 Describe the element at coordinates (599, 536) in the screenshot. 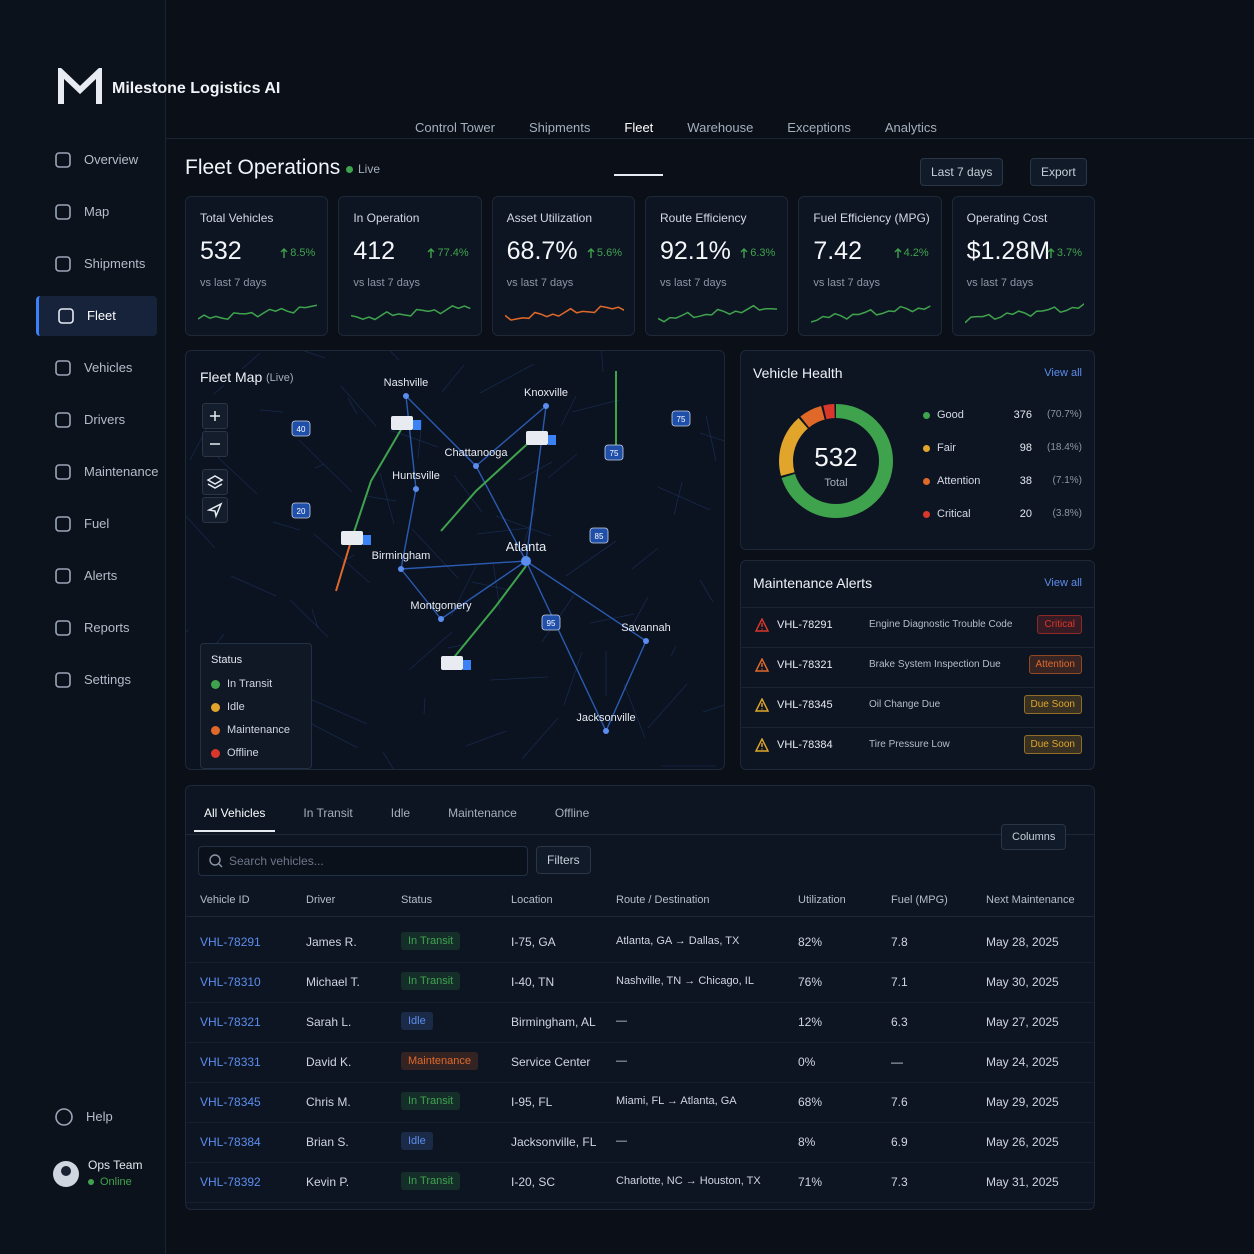

I see `highway-number: 85` at that location.